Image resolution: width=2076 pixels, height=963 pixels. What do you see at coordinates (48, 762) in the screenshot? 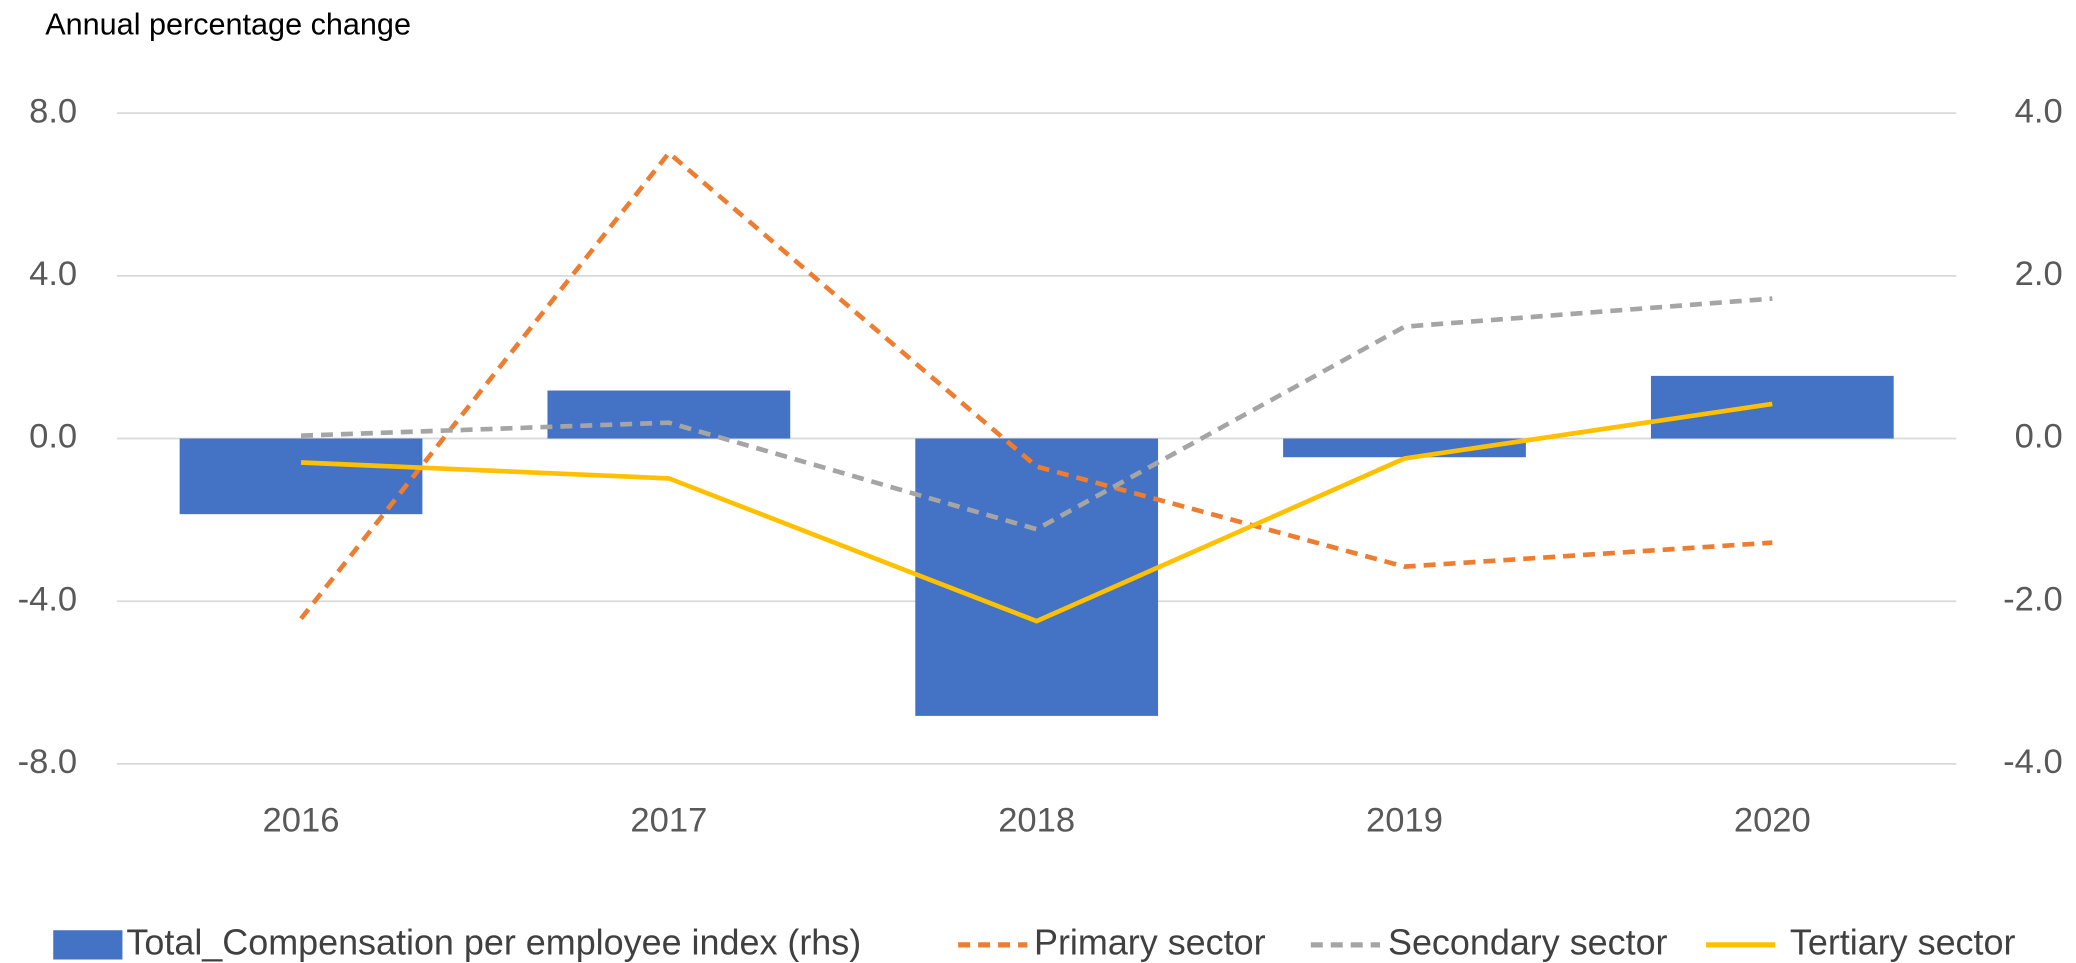
I see `y-tick-label: -8.0` at bounding box center [48, 762].